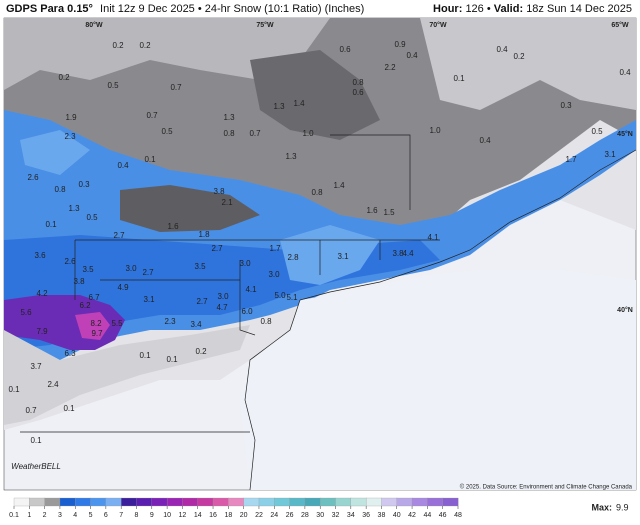 This screenshot has height=525, width=640. What do you see at coordinates (408, 253) in the screenshot?
I see `snow-label: 4.4` at bounding box center [408, 253].